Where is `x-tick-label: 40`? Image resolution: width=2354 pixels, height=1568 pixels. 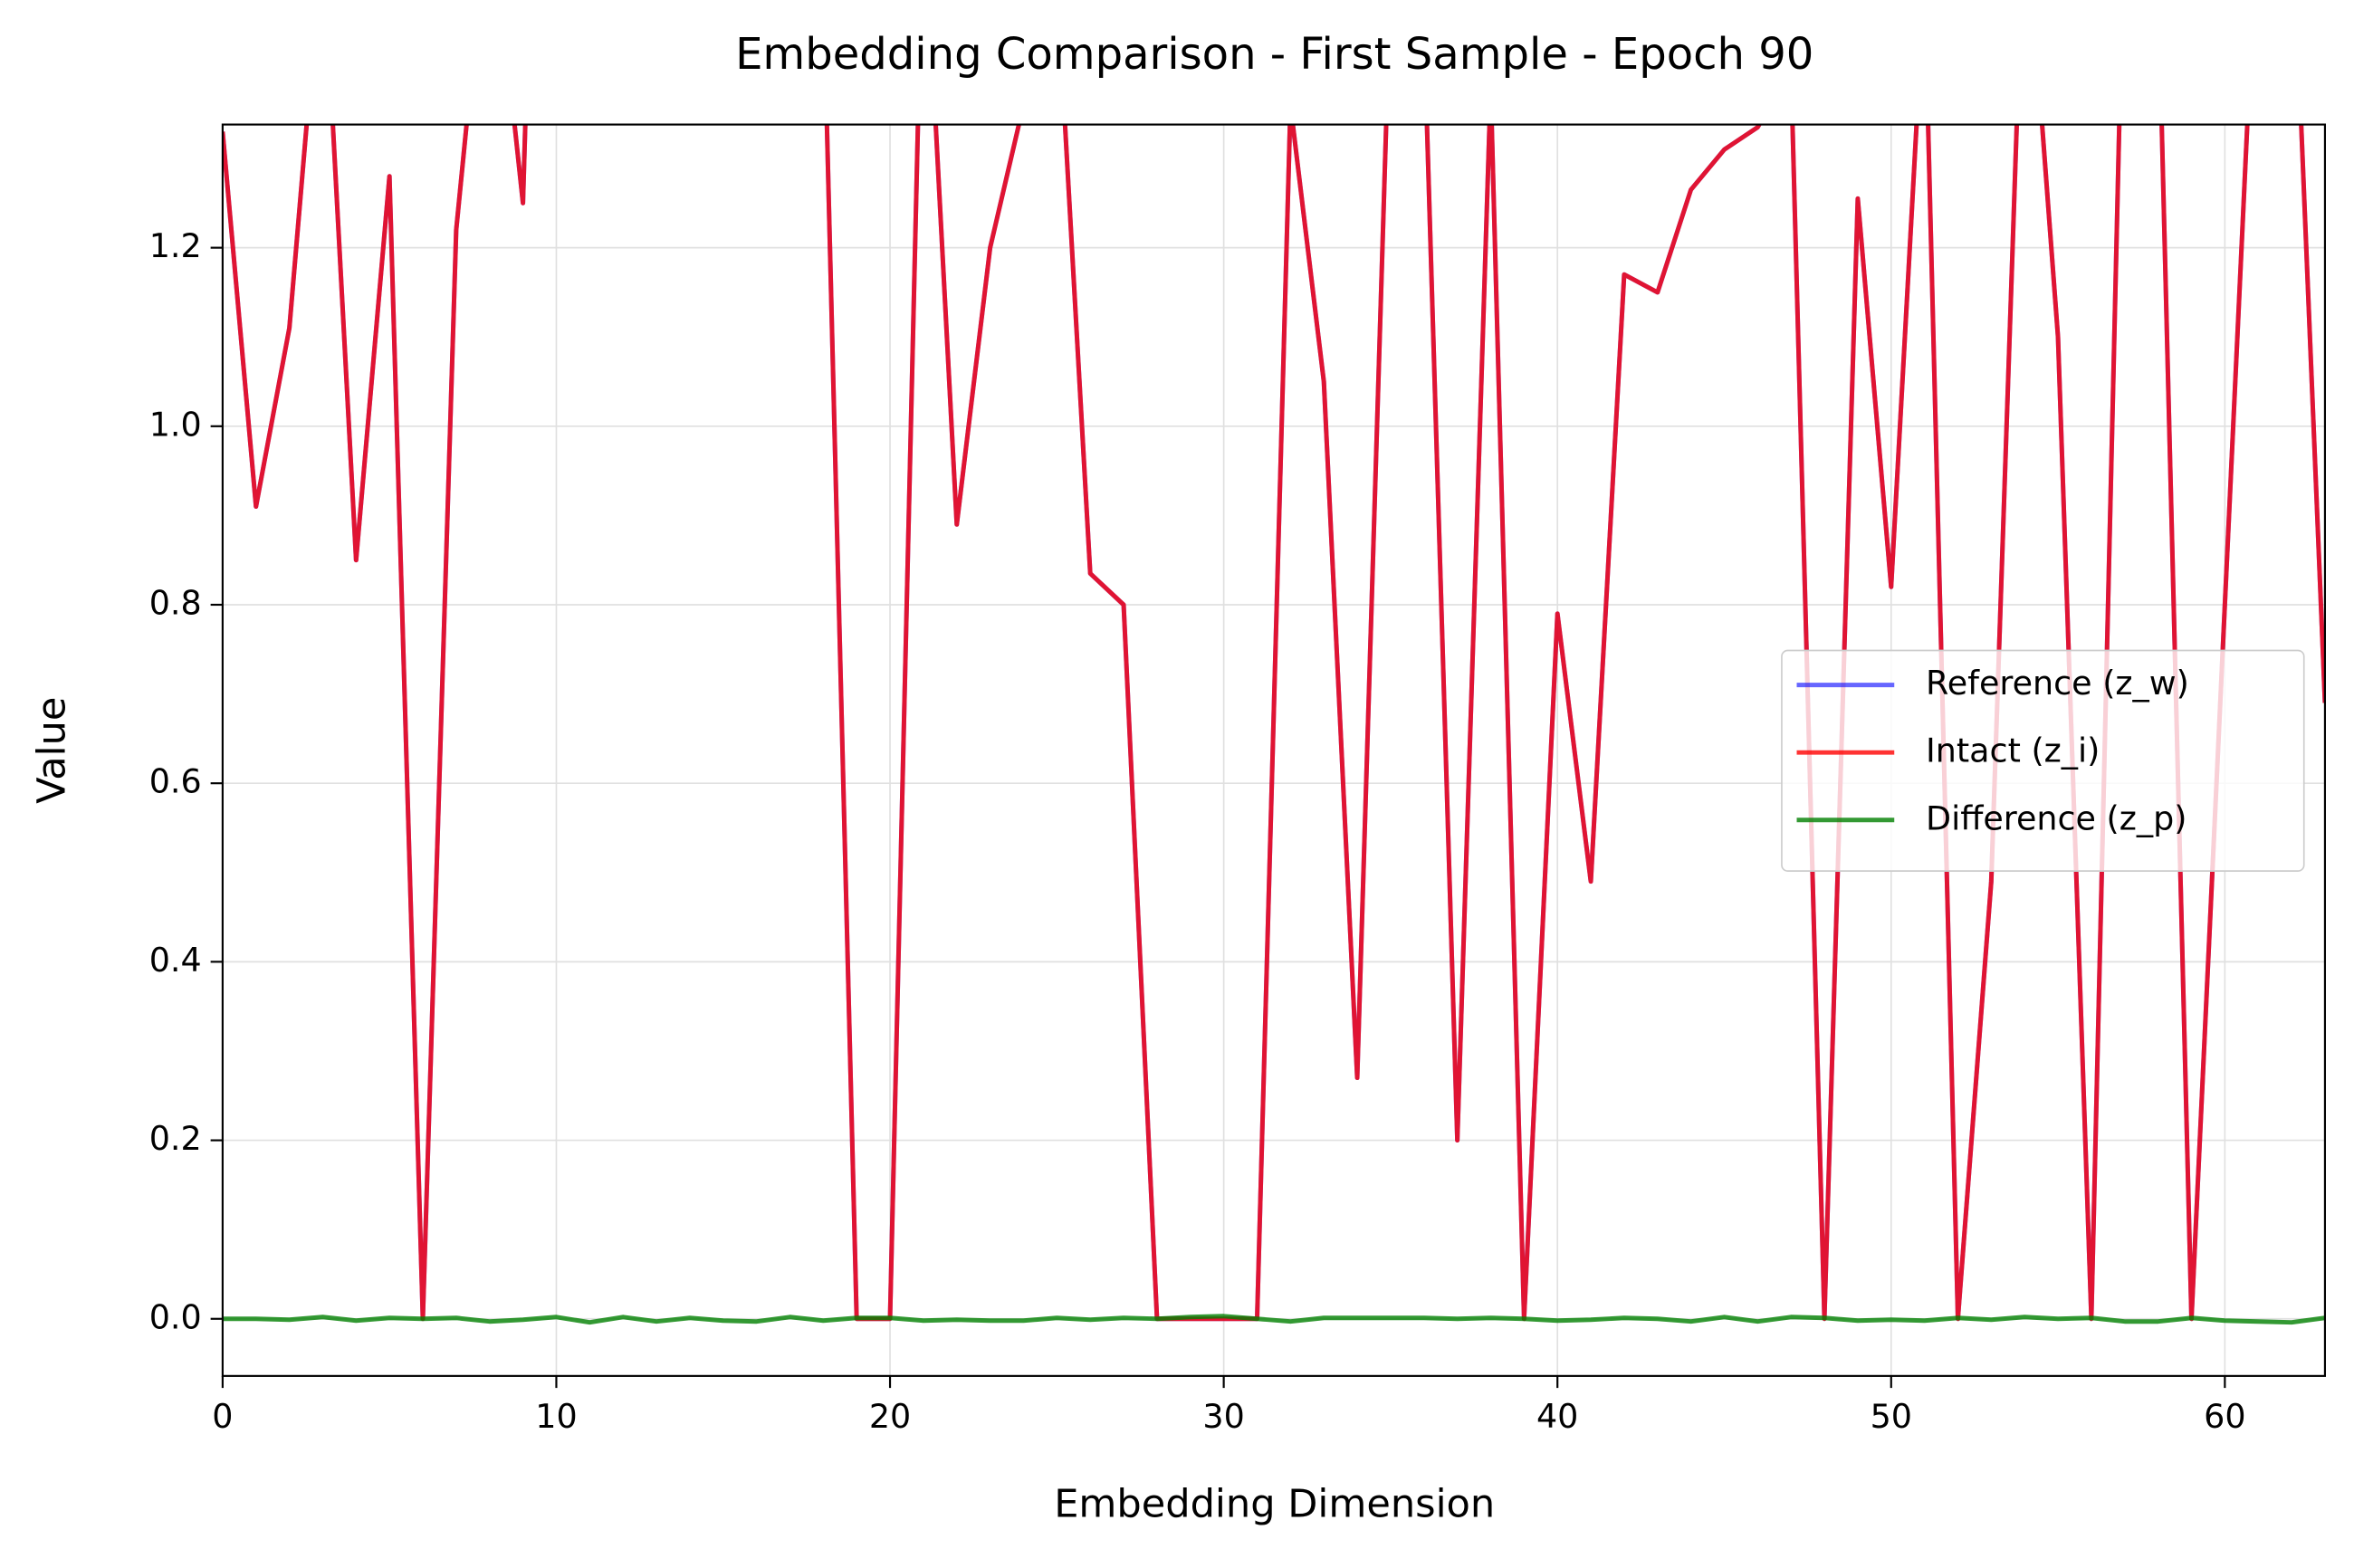
x-tick-label: 40 is located at coordinates (1557, 1416).